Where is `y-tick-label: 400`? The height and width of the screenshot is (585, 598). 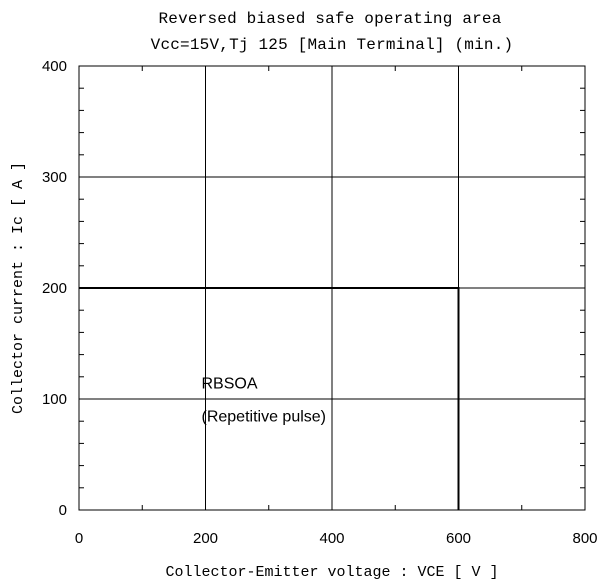
y-tick-label: 400 is located at coordinates (54, 66).